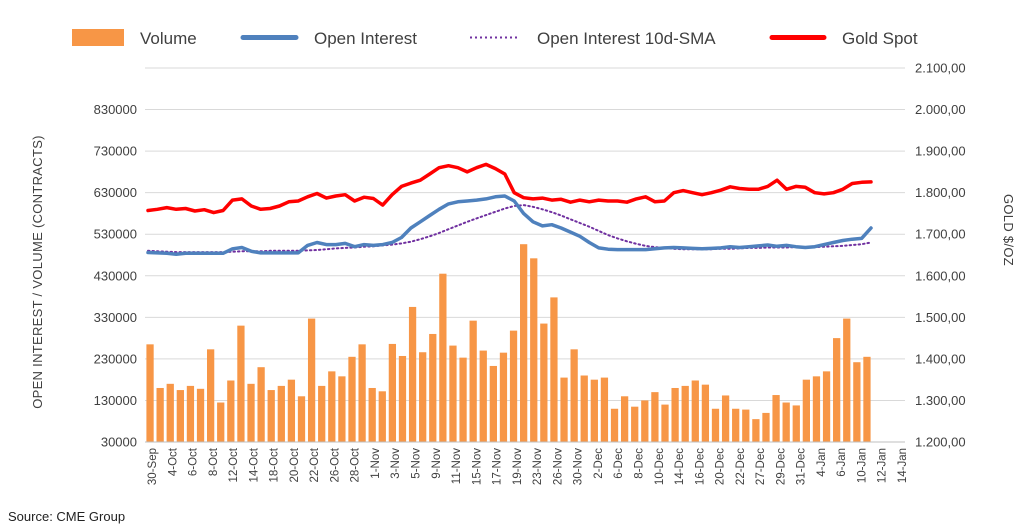 The height and width of the screenshot is (531, 1024). What do you see at coordinates (940, 68) in the screenshot?
I see `y-right-tick-label: 2.100,00` at bounding box center [940, 68].